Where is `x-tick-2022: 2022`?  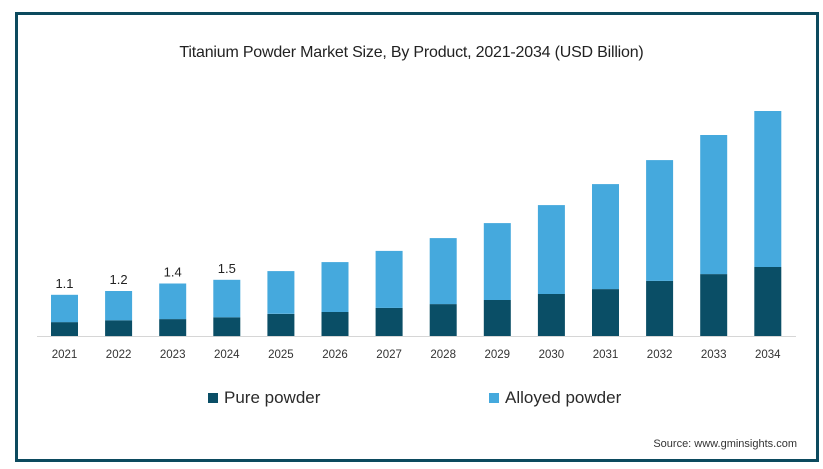 x-tick-2022: 2022 is located at coordinates (119, 355).